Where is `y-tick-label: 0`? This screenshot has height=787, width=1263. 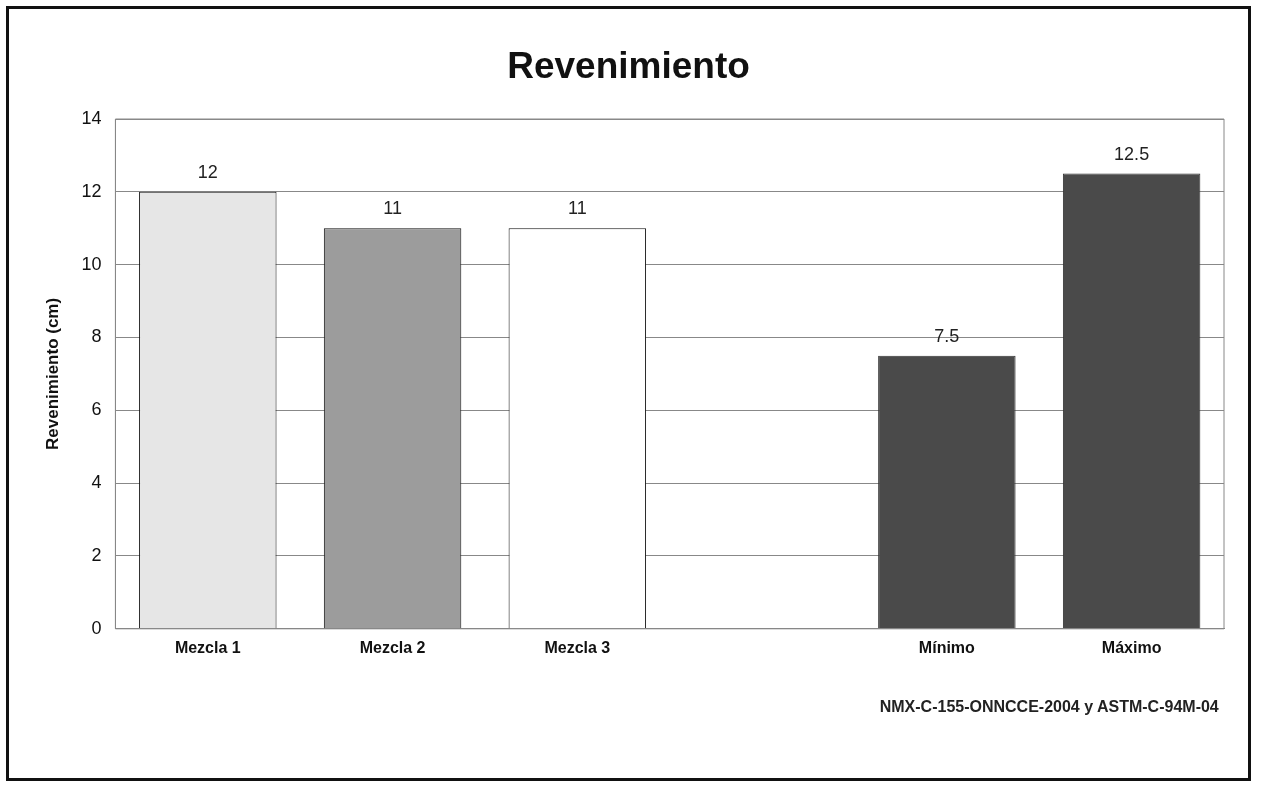 y-tick-label: 0 is located at coordinates (96, 627).